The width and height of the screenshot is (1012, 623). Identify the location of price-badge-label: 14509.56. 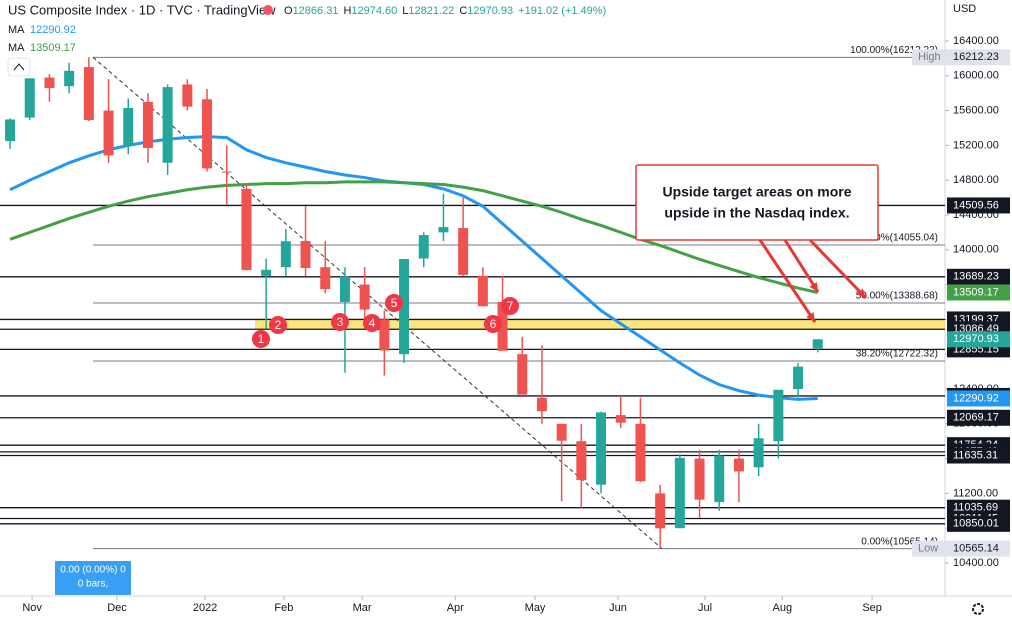
(976, 205).